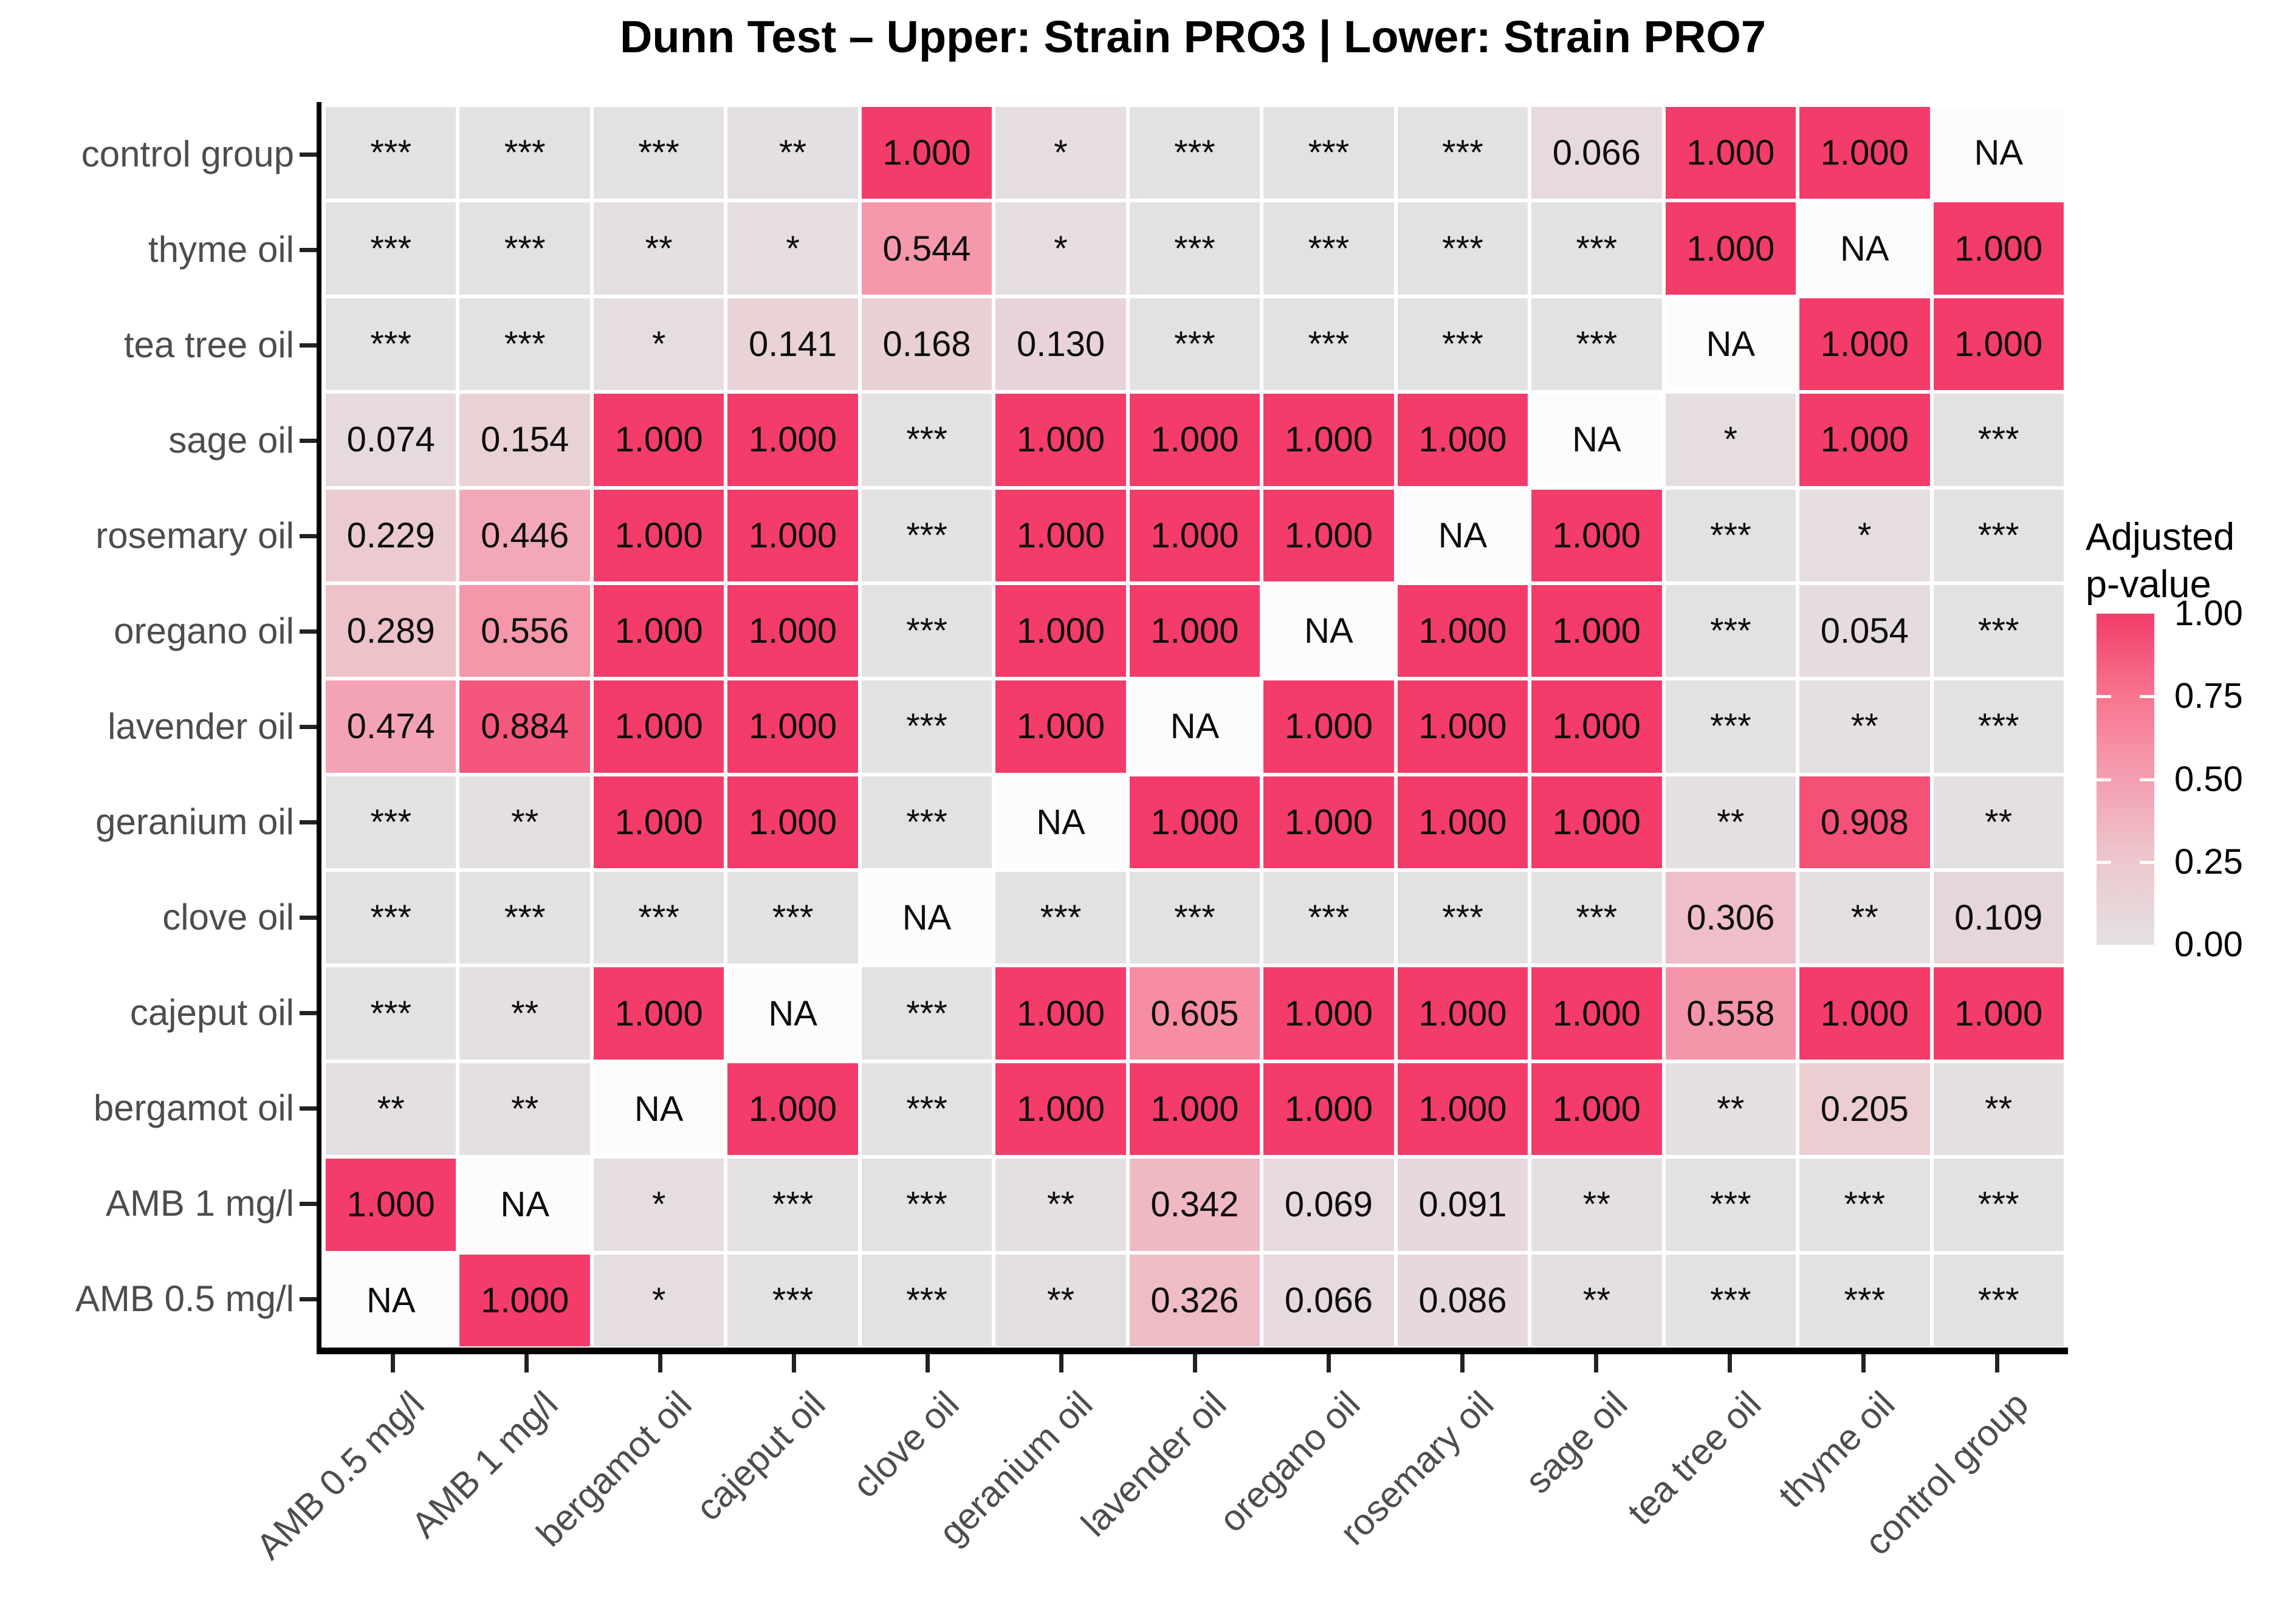 The width and height of the screenshot is (2291, 1624). Describe the element at coordinates (231, 441) in the screenshot. I see `y-axis-label: sage oil` at that location.